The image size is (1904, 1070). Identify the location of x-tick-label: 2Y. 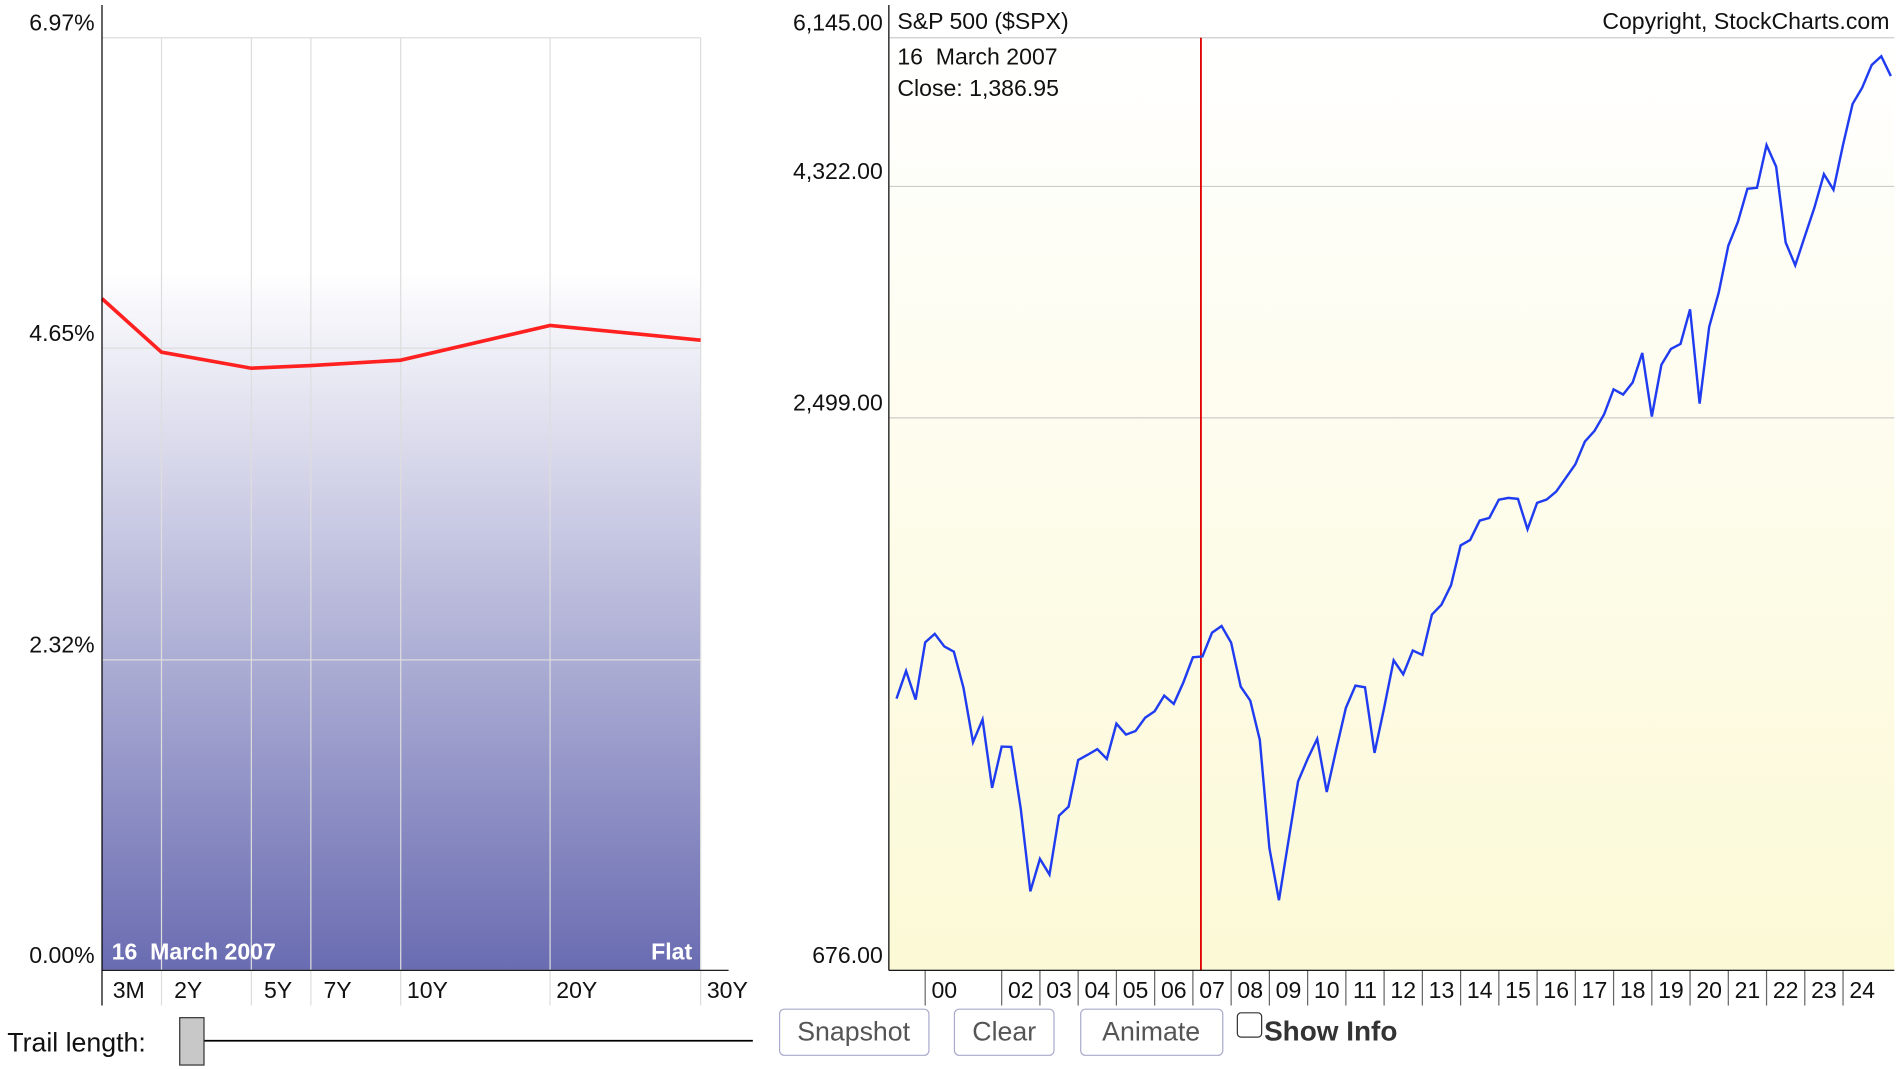
(188, 990).